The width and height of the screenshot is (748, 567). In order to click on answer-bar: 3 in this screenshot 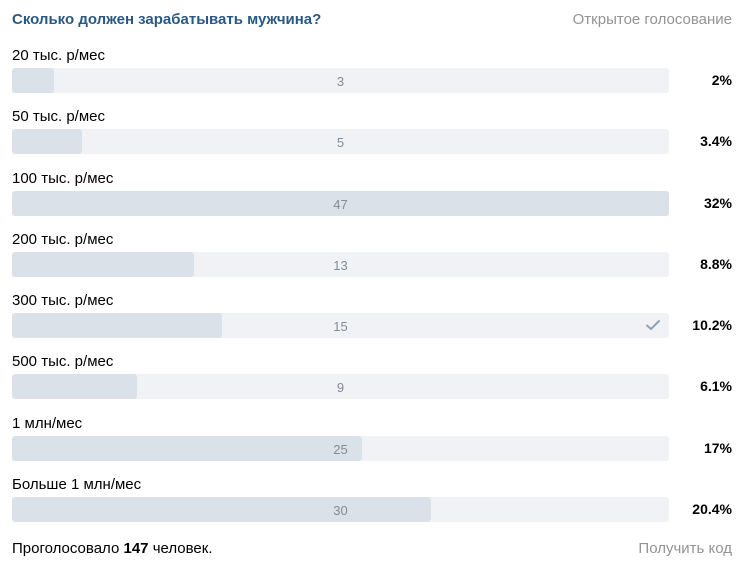, I will do `click(340, 80)`.